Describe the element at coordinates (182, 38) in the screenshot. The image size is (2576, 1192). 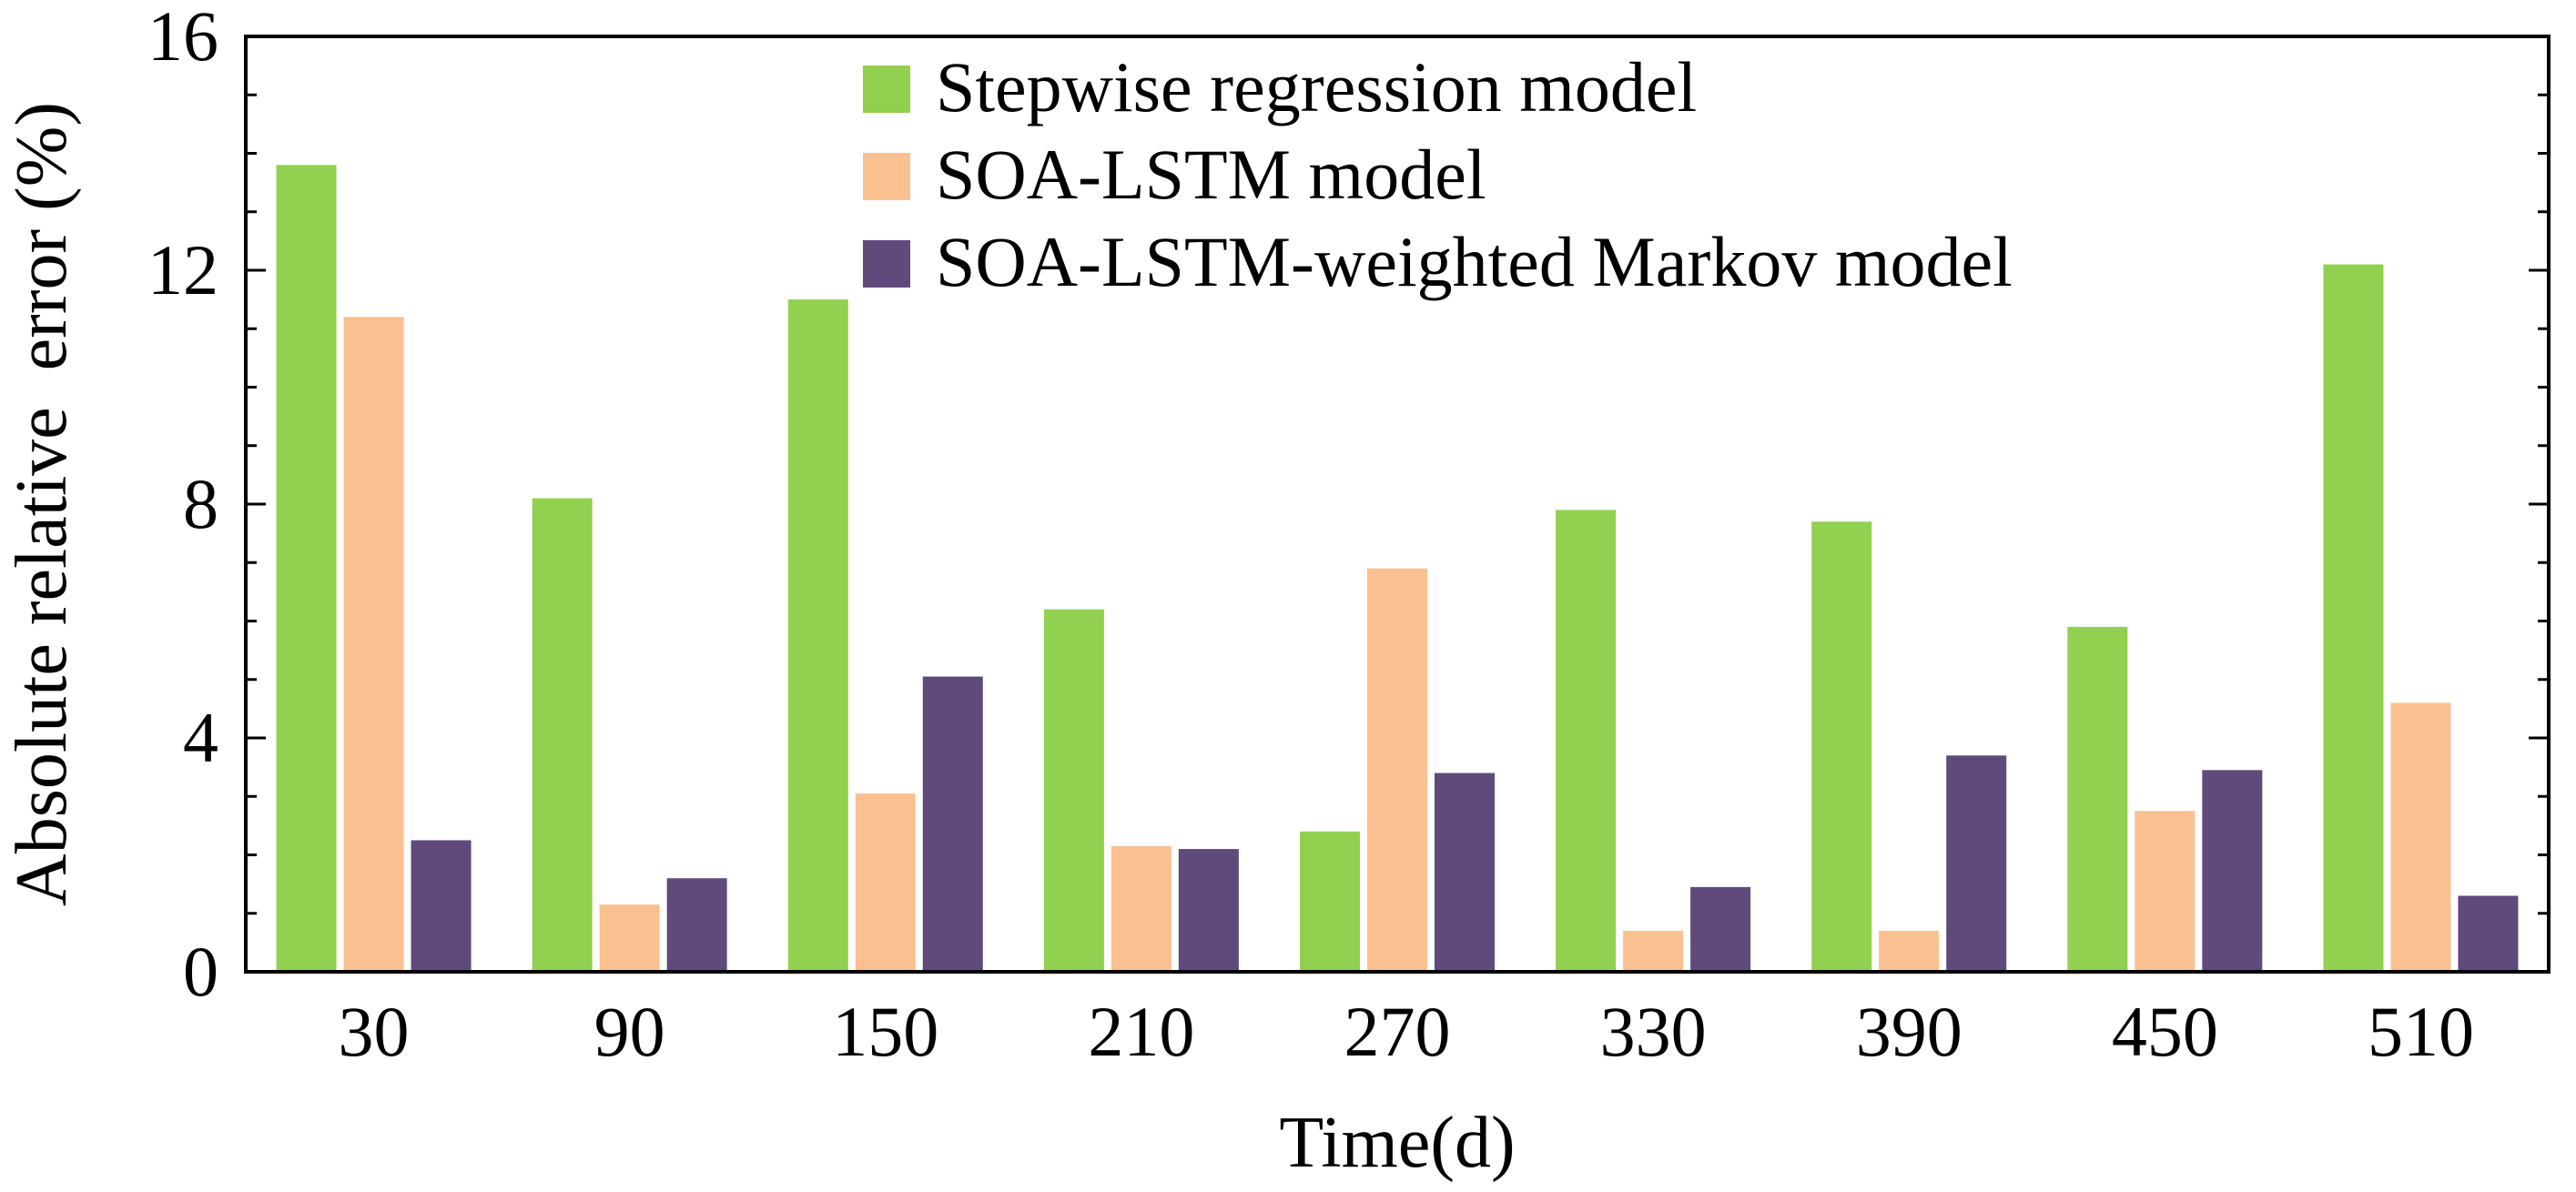
I see `y-tick-label-16: 16` at that location.